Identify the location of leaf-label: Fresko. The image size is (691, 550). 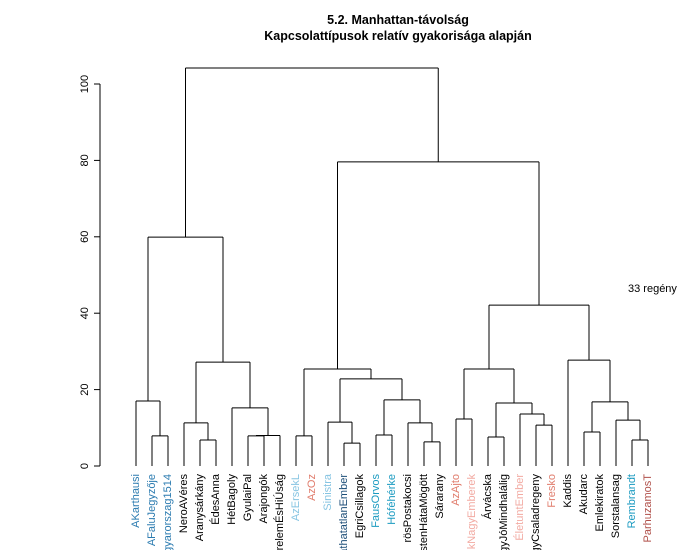
(552, 491).